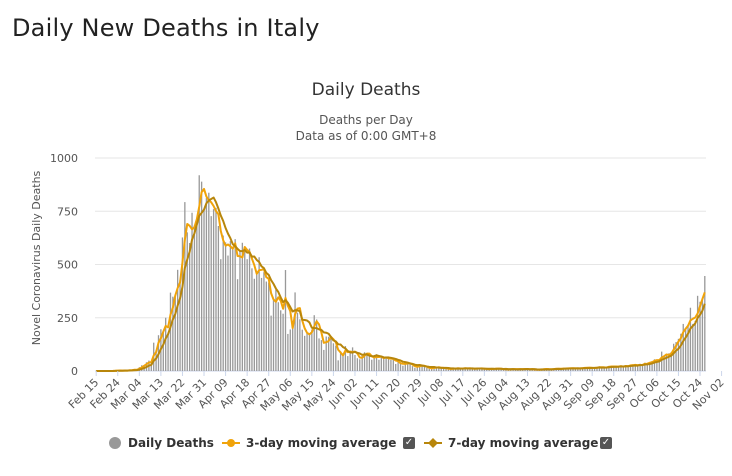 This screenshot has width=732, height=476. I want to click on legend-item-3day-average: 3-day moving average, so click(309, 443).